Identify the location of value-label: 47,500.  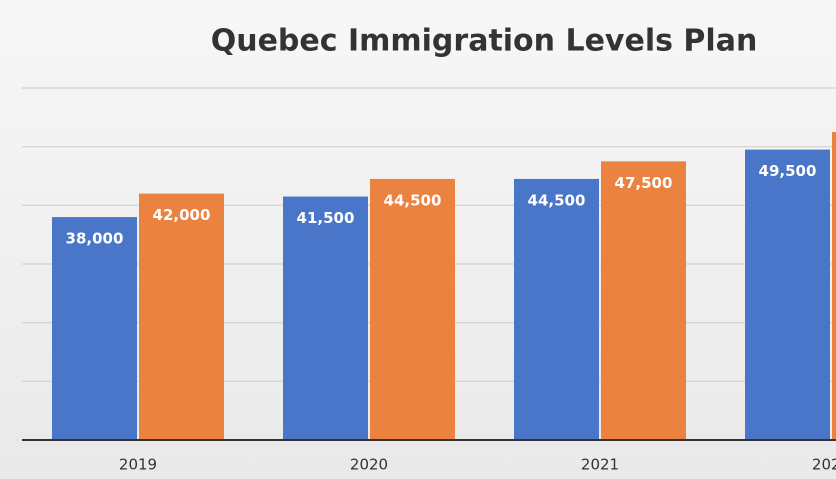
(644, 183).